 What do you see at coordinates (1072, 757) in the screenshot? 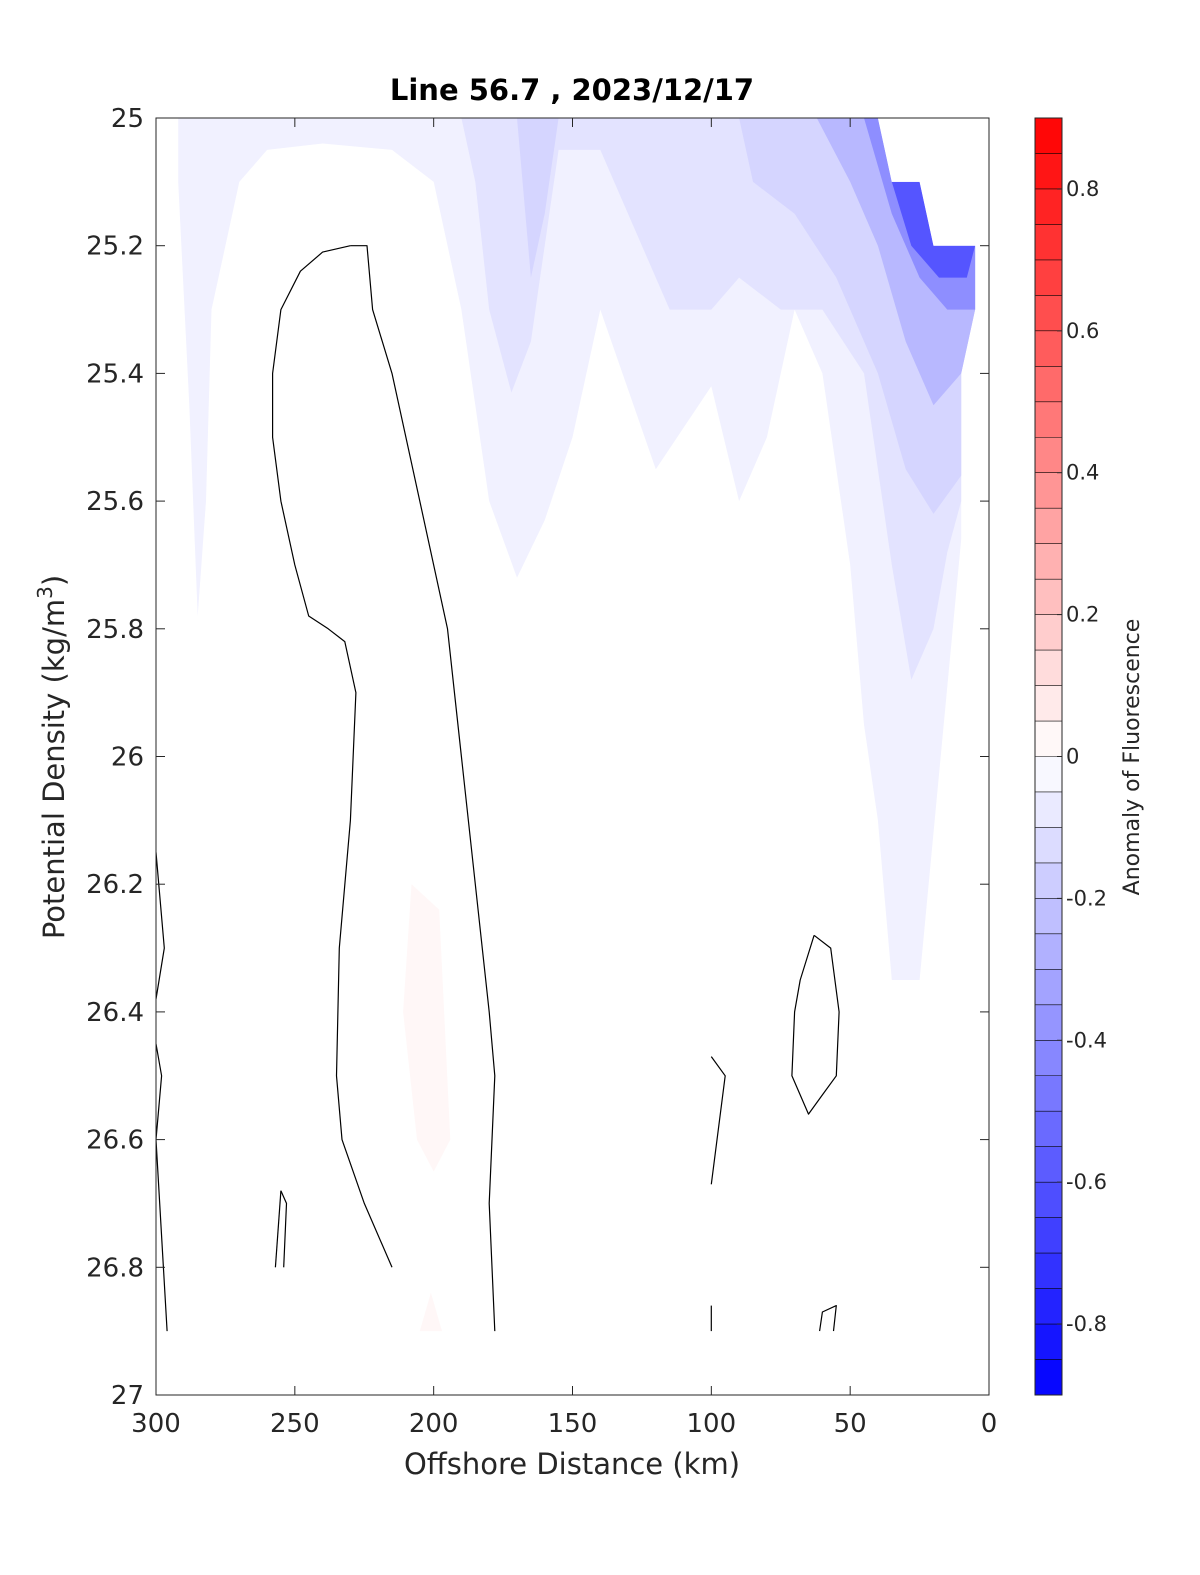
I see `colorbar-tick-label: 0` at bounding box center [1072, 757].